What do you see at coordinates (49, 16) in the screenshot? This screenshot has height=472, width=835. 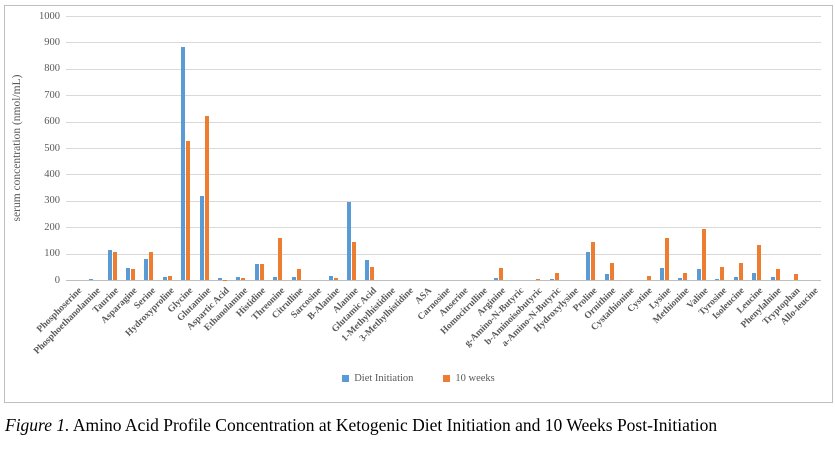 I see `y-tick-label: 1000` at bounding box center [49, 16].